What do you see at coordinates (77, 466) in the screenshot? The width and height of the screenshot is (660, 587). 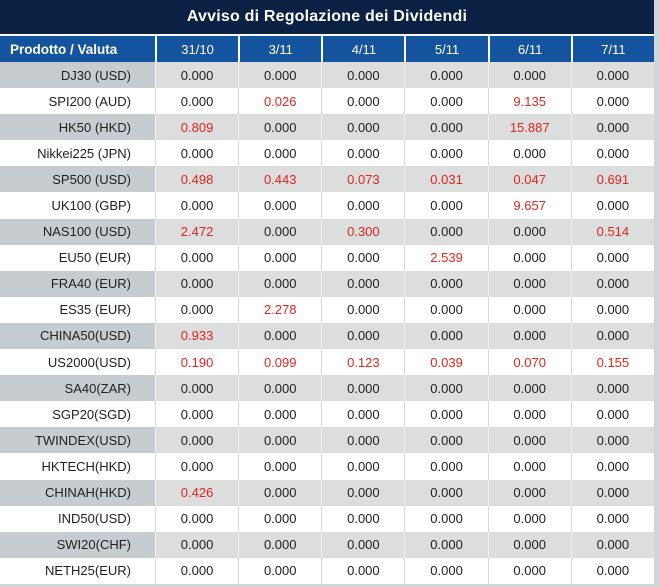 I see `product-cell: HKTECH(HKD)` at bounding box center [77, 466].